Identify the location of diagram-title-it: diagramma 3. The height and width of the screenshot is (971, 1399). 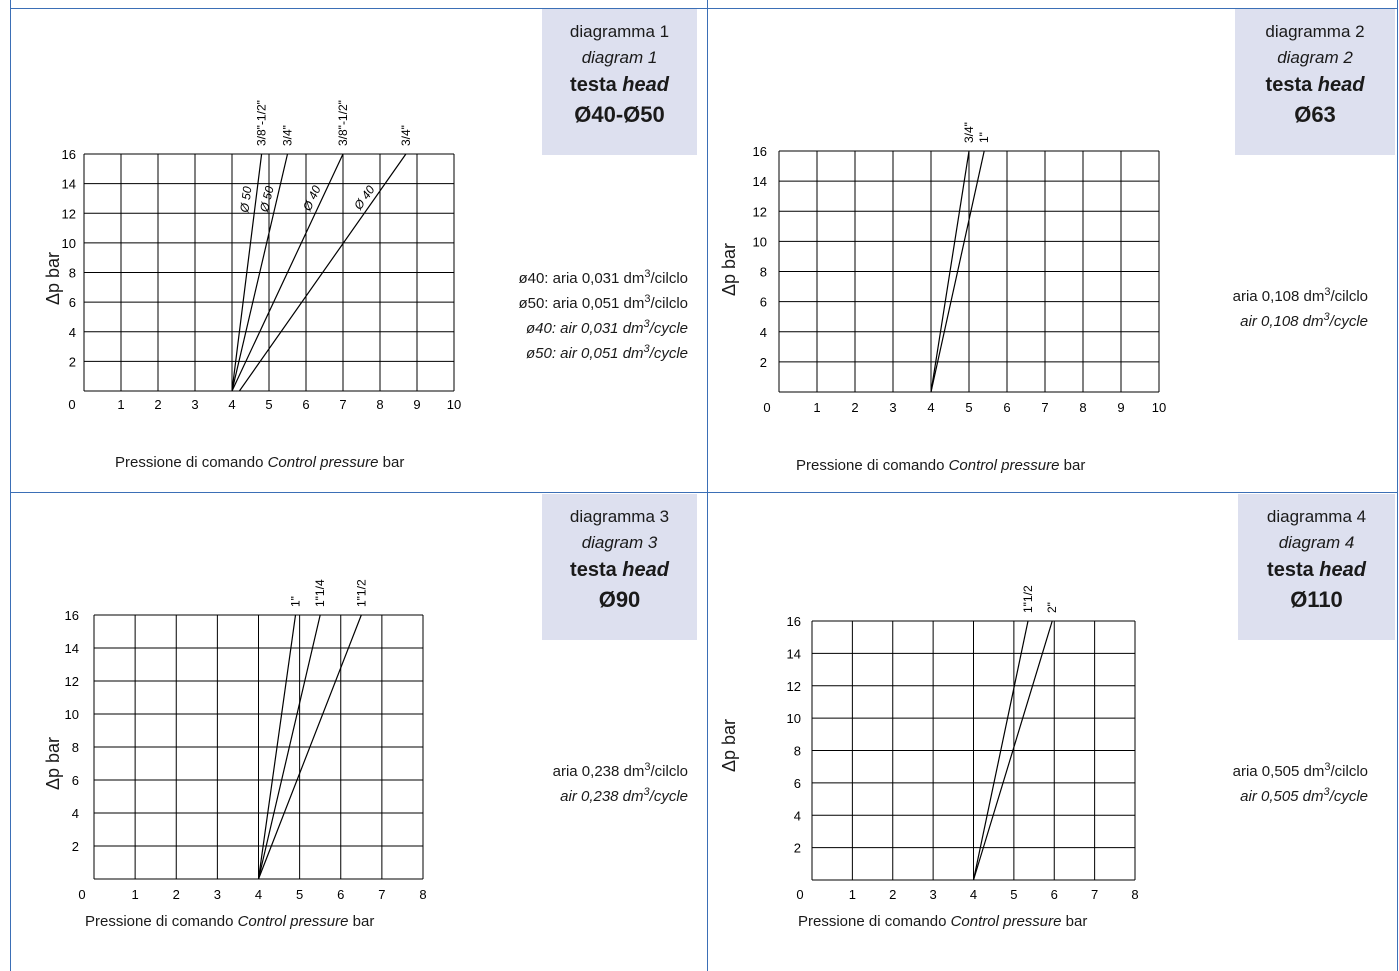
(619, 516).